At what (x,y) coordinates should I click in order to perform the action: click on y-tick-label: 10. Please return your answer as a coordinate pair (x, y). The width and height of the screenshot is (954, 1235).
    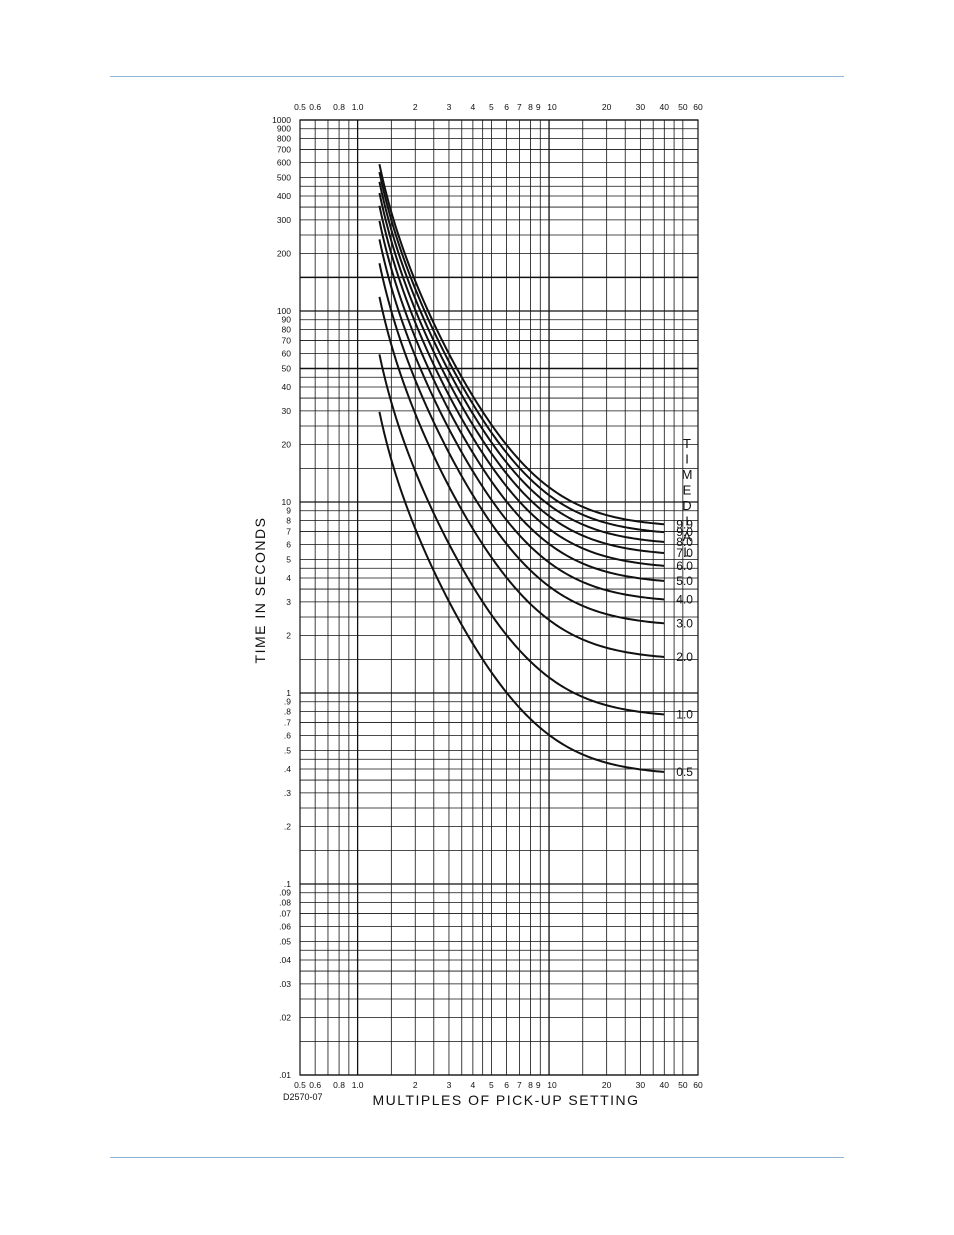
    Looking at the image, I should click on (287, 502).